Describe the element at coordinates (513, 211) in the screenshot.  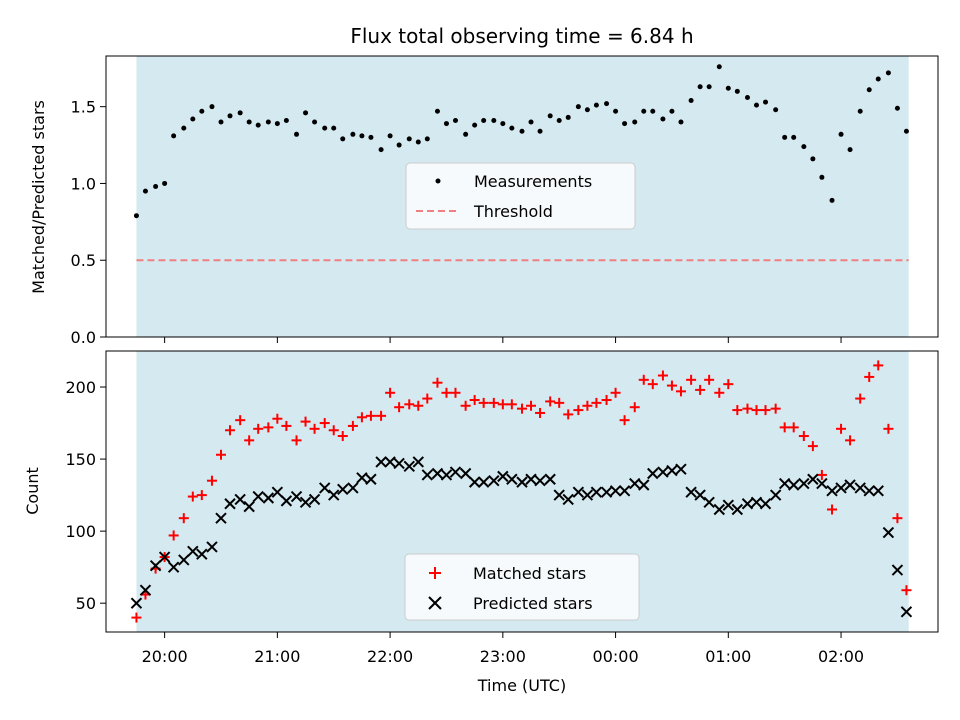
I see `legend-threshold-label: Threshold` at that location.